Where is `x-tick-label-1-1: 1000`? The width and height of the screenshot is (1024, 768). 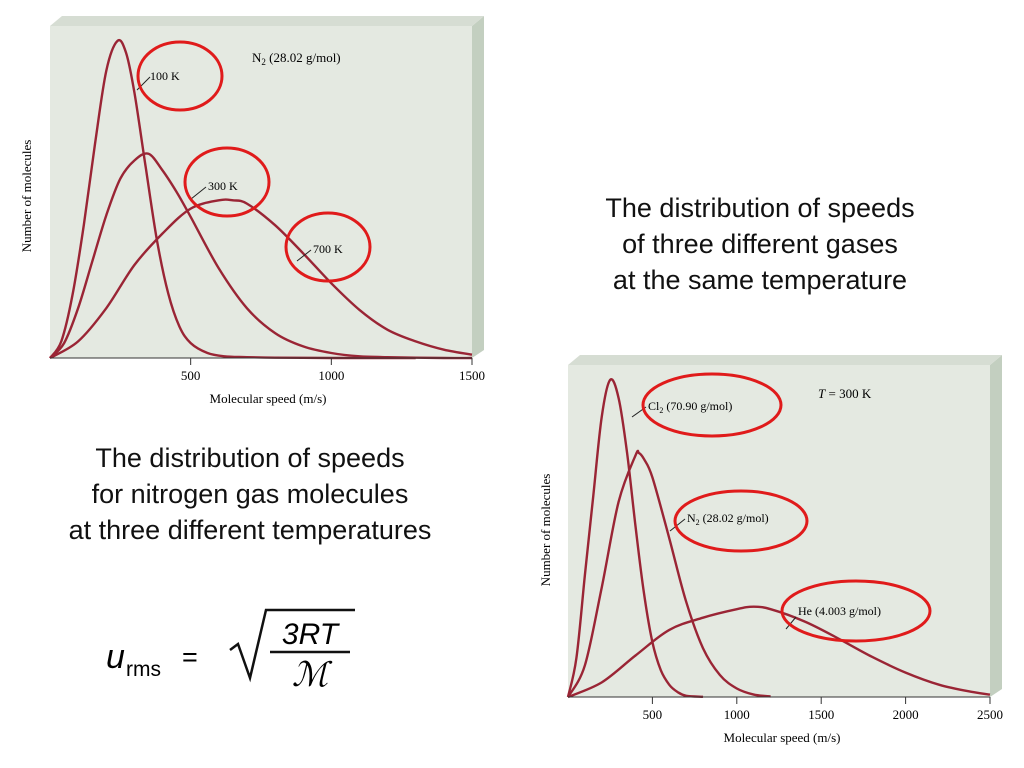
x-tick-label-1-1: 1000 is located at coordinates (737, 714).